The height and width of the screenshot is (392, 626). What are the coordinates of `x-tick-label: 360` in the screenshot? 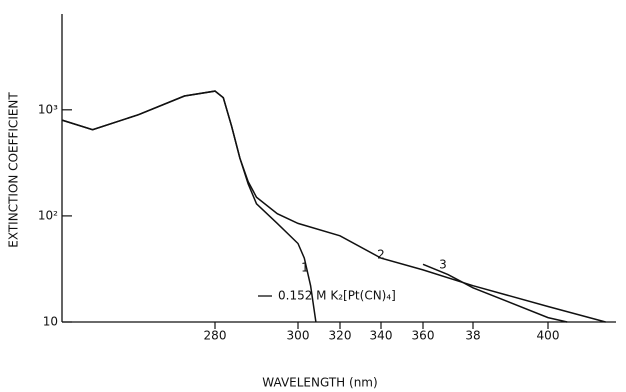 It's located at (423, 336).